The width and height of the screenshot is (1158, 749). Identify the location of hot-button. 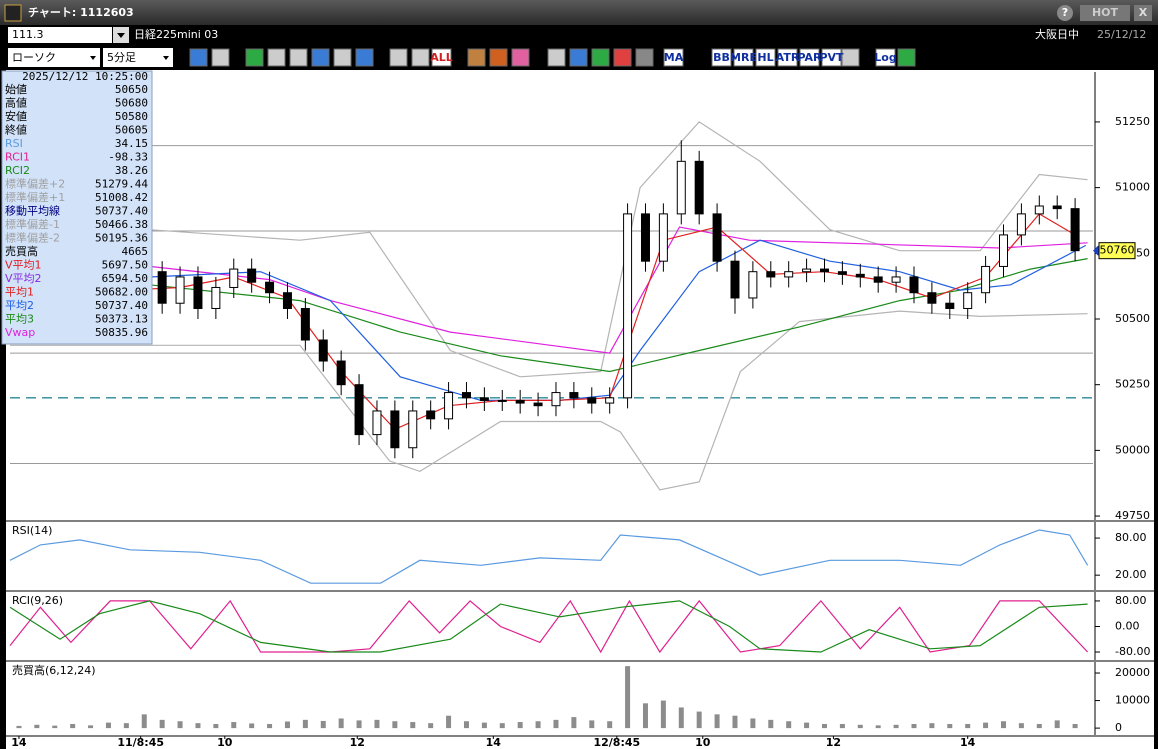
(1105, 13).